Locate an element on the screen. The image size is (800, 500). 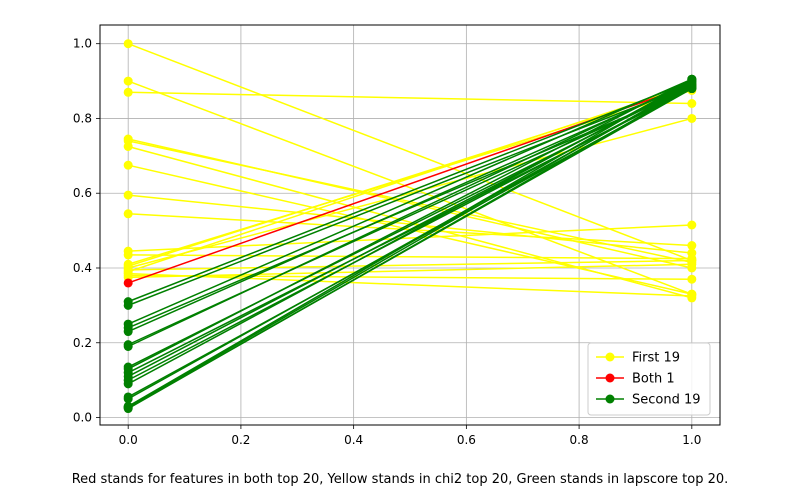
y-tick-label: 1.0 is located at coordinates (82, 44).